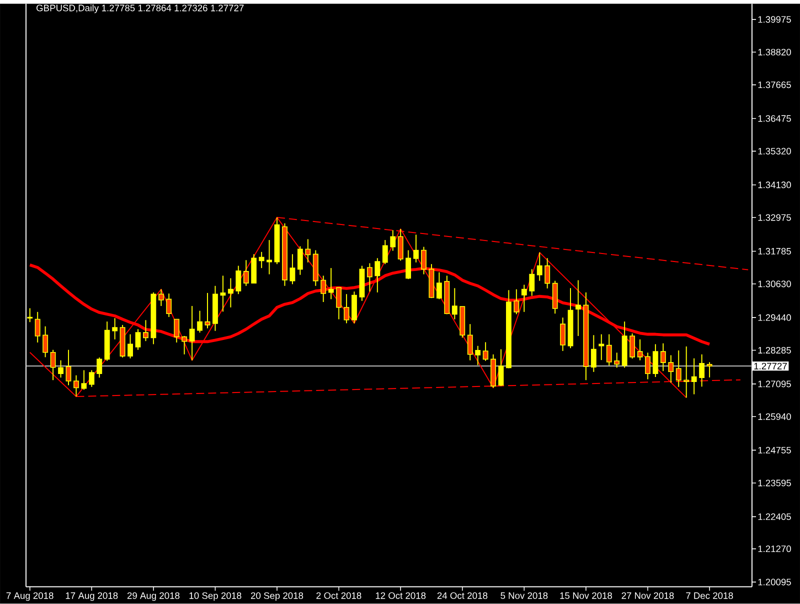 The height and width of the screenshot is (604, 800). What do you see at coordinates (92, 596) in the screenshot?
I see `x-tick-label: 17 Aug 2018` at bounding box center [92, 596].